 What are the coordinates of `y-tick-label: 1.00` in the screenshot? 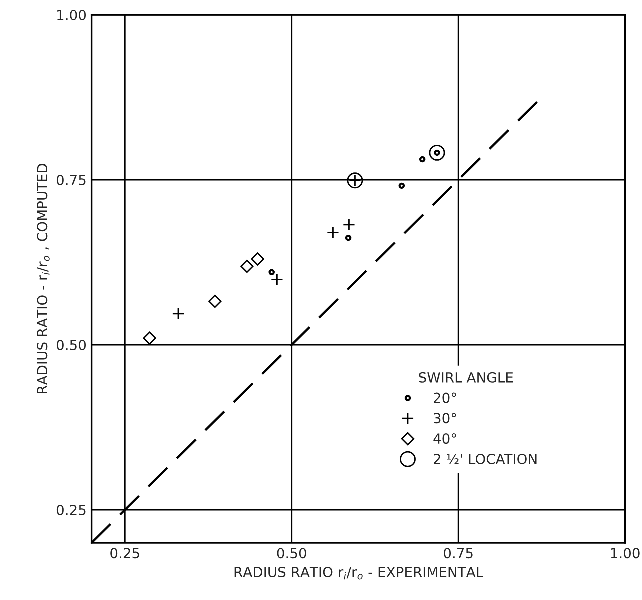 It's located at (72, 15).